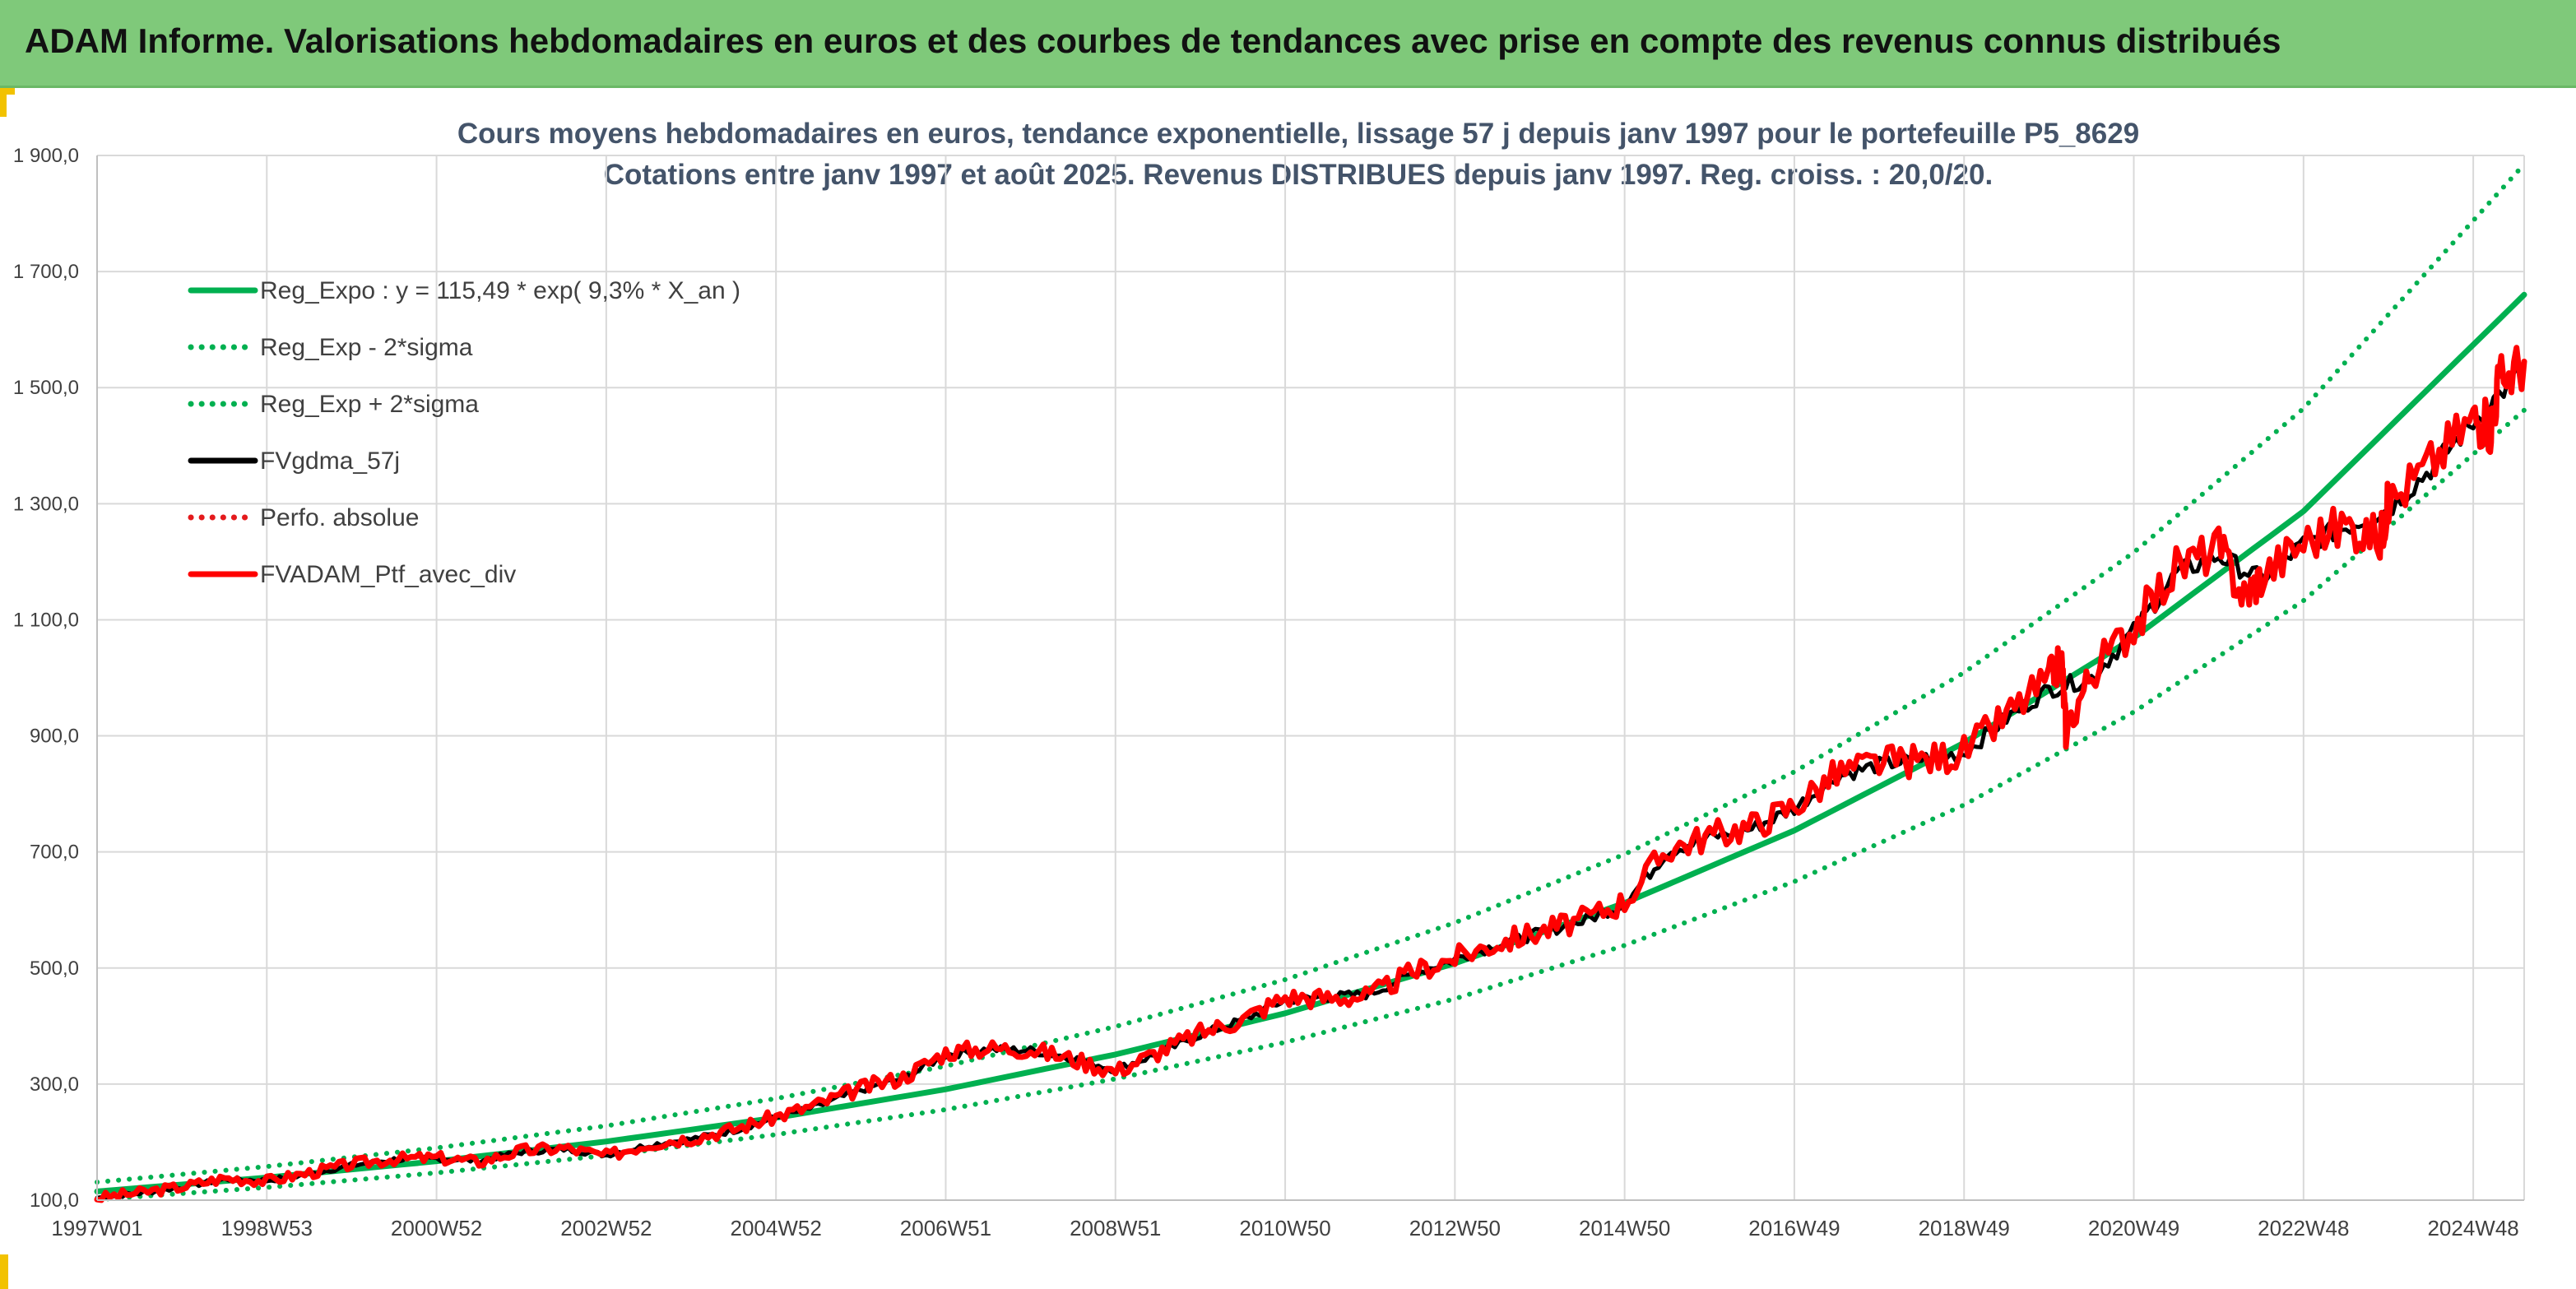 Image resolution: width=2576 pixels, height=1289 pixels. Describe the element at coordinates (340, 517) in the screenshot. I see `legend-label-perfo-absolue: Perfo. absolue` at that location.